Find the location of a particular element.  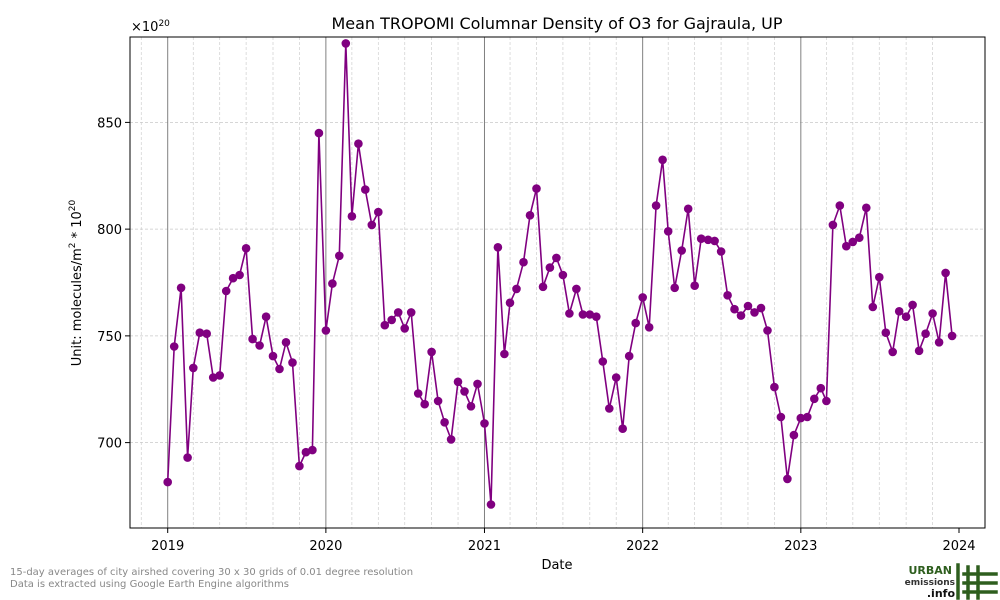

y-tick-label: 750 is located at coordinates (109, 337).